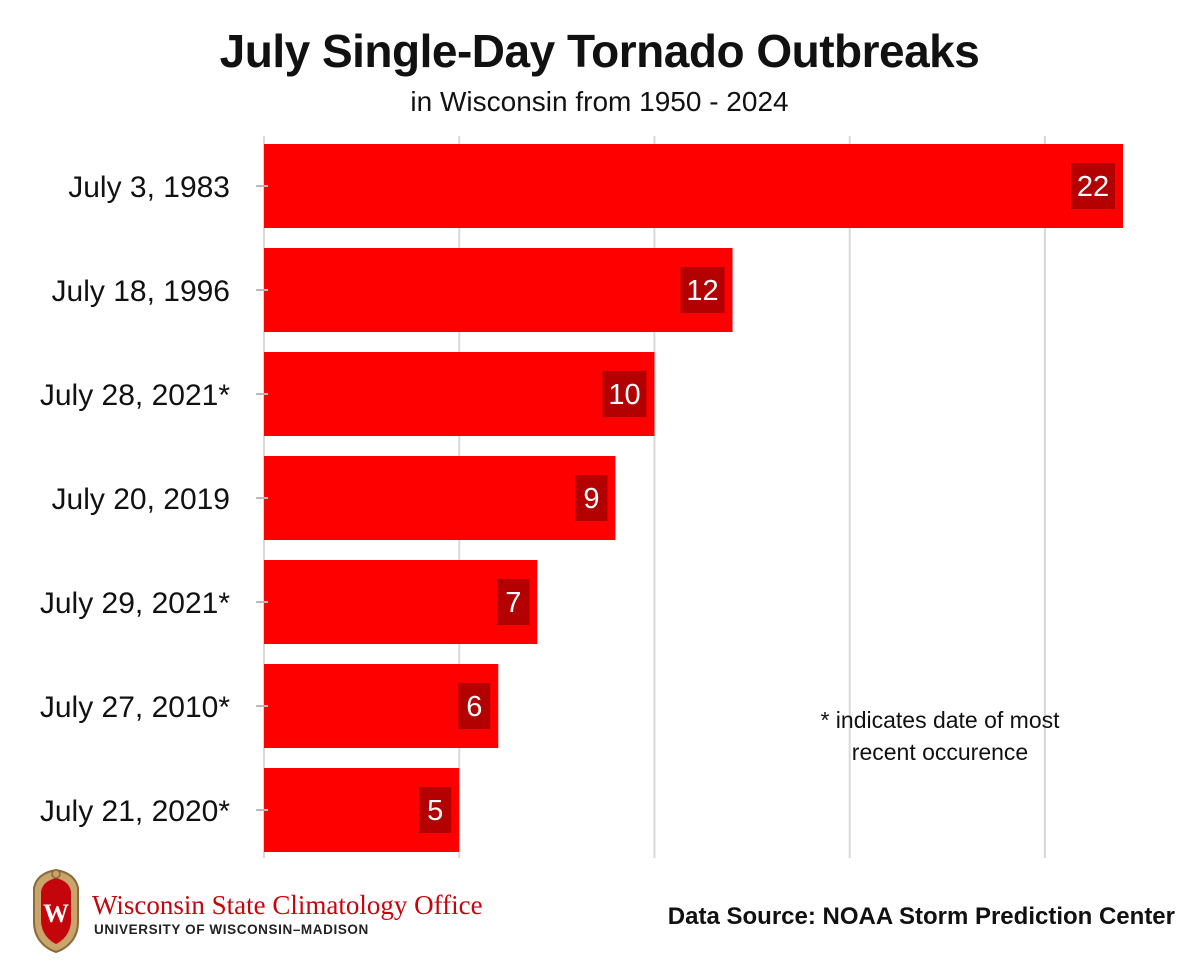 This screenshot has width=1199, height=976. I want to click on value-label-2: 10, so click(624, 395).